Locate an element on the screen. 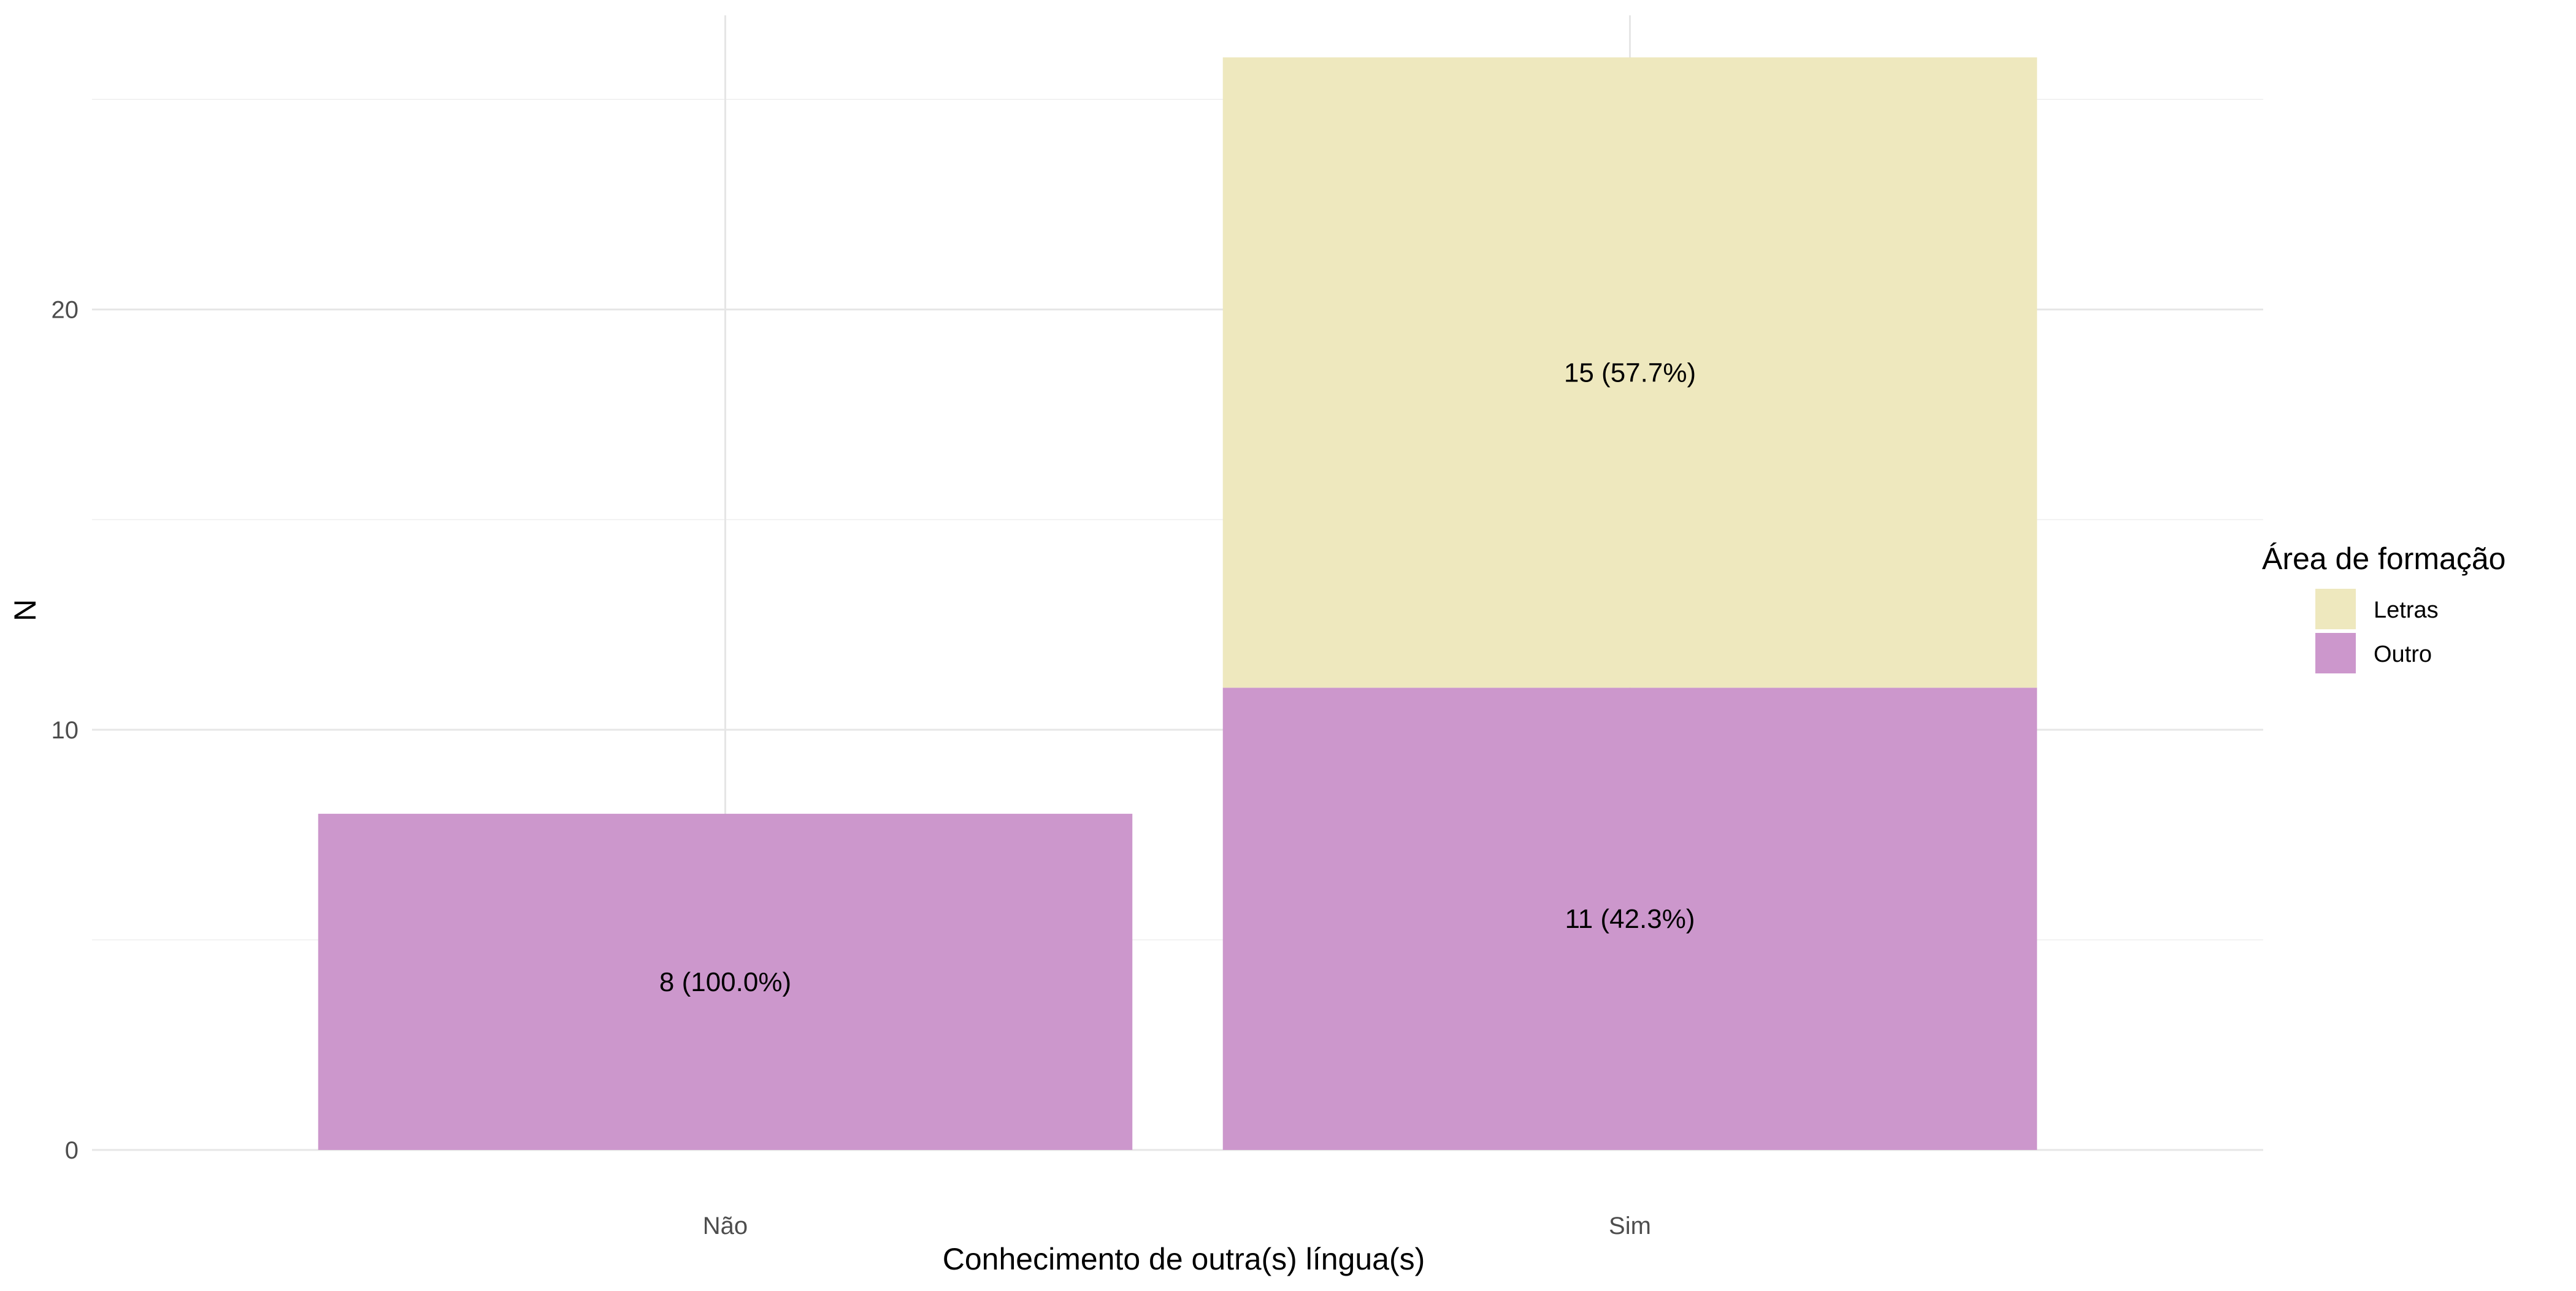 The width and height of the screenshot is (2576, 1291). y-tick-label: 10 is located at coordinates (65, 730).